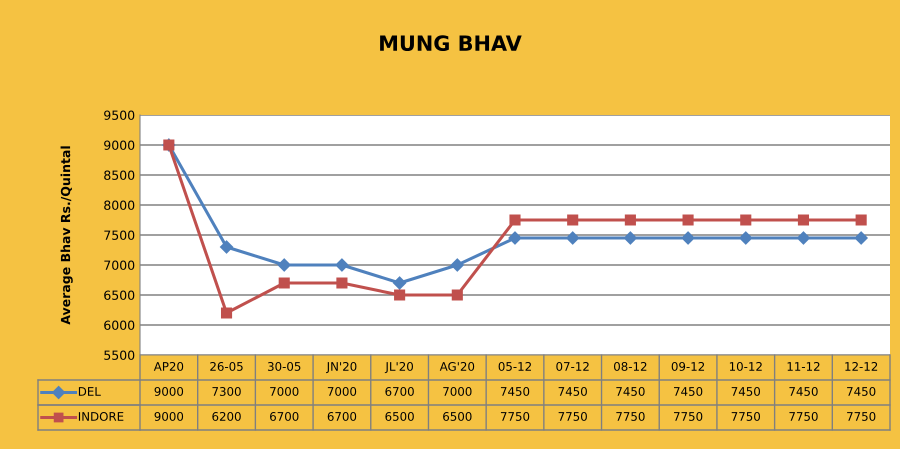 The image size is (900, 449). What do you see at coordinates (688, 366) in the screenshot?
I see `x-tick-label: 09-12` at bounding box center [688, 366].